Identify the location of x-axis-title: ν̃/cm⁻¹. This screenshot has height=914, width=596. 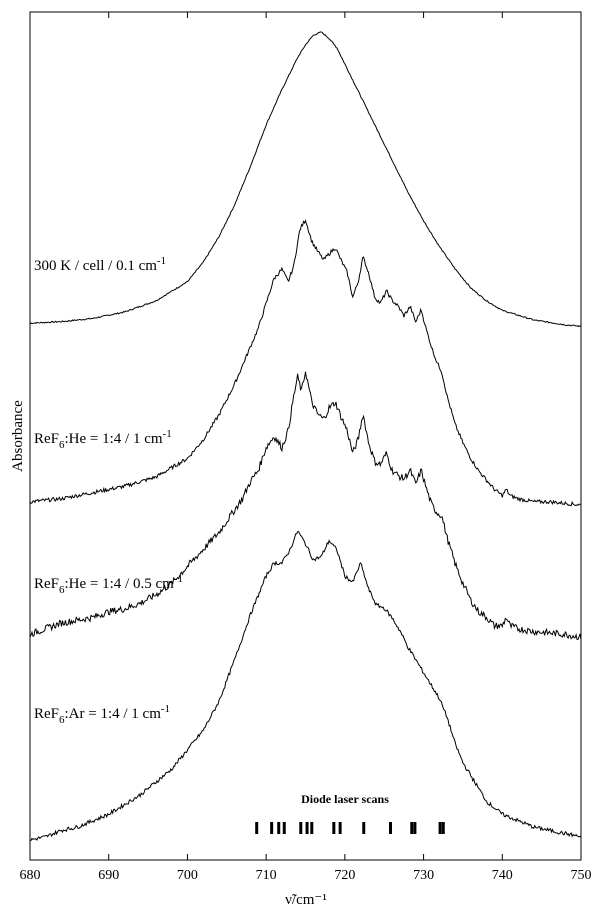
(306, 900).